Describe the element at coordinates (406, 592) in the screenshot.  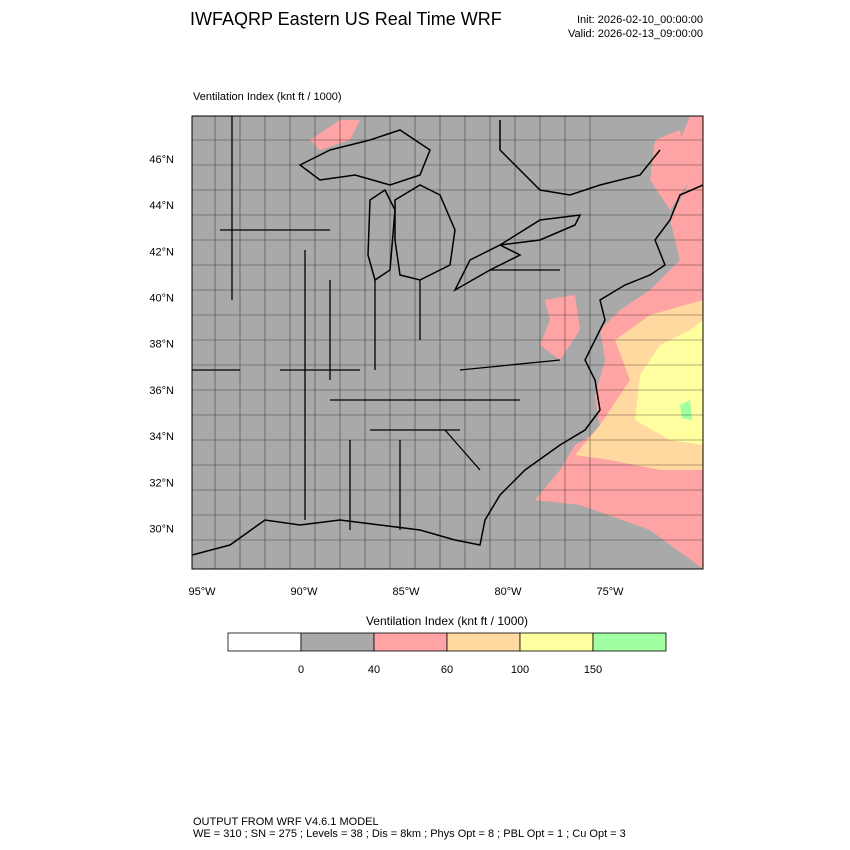
I see `lon-label: 85°W` at that location.